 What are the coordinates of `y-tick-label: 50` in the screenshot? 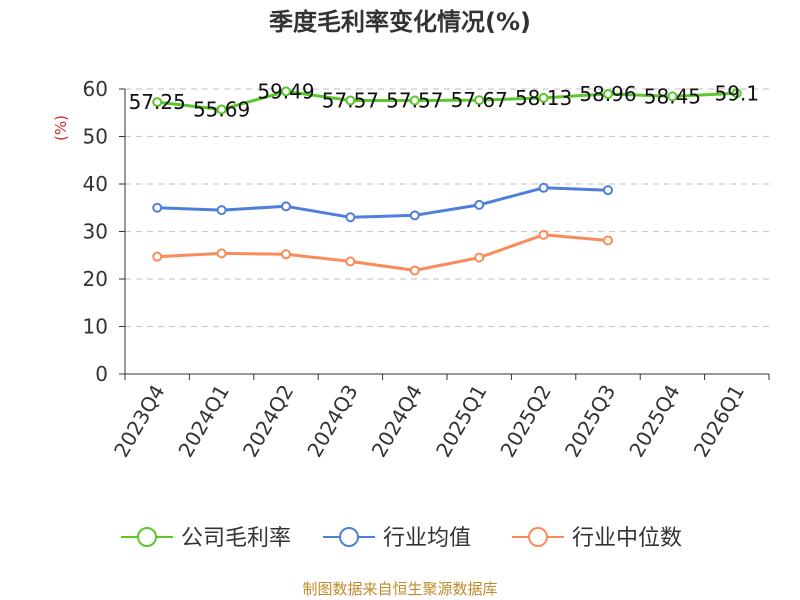 It's located at (95, 137).